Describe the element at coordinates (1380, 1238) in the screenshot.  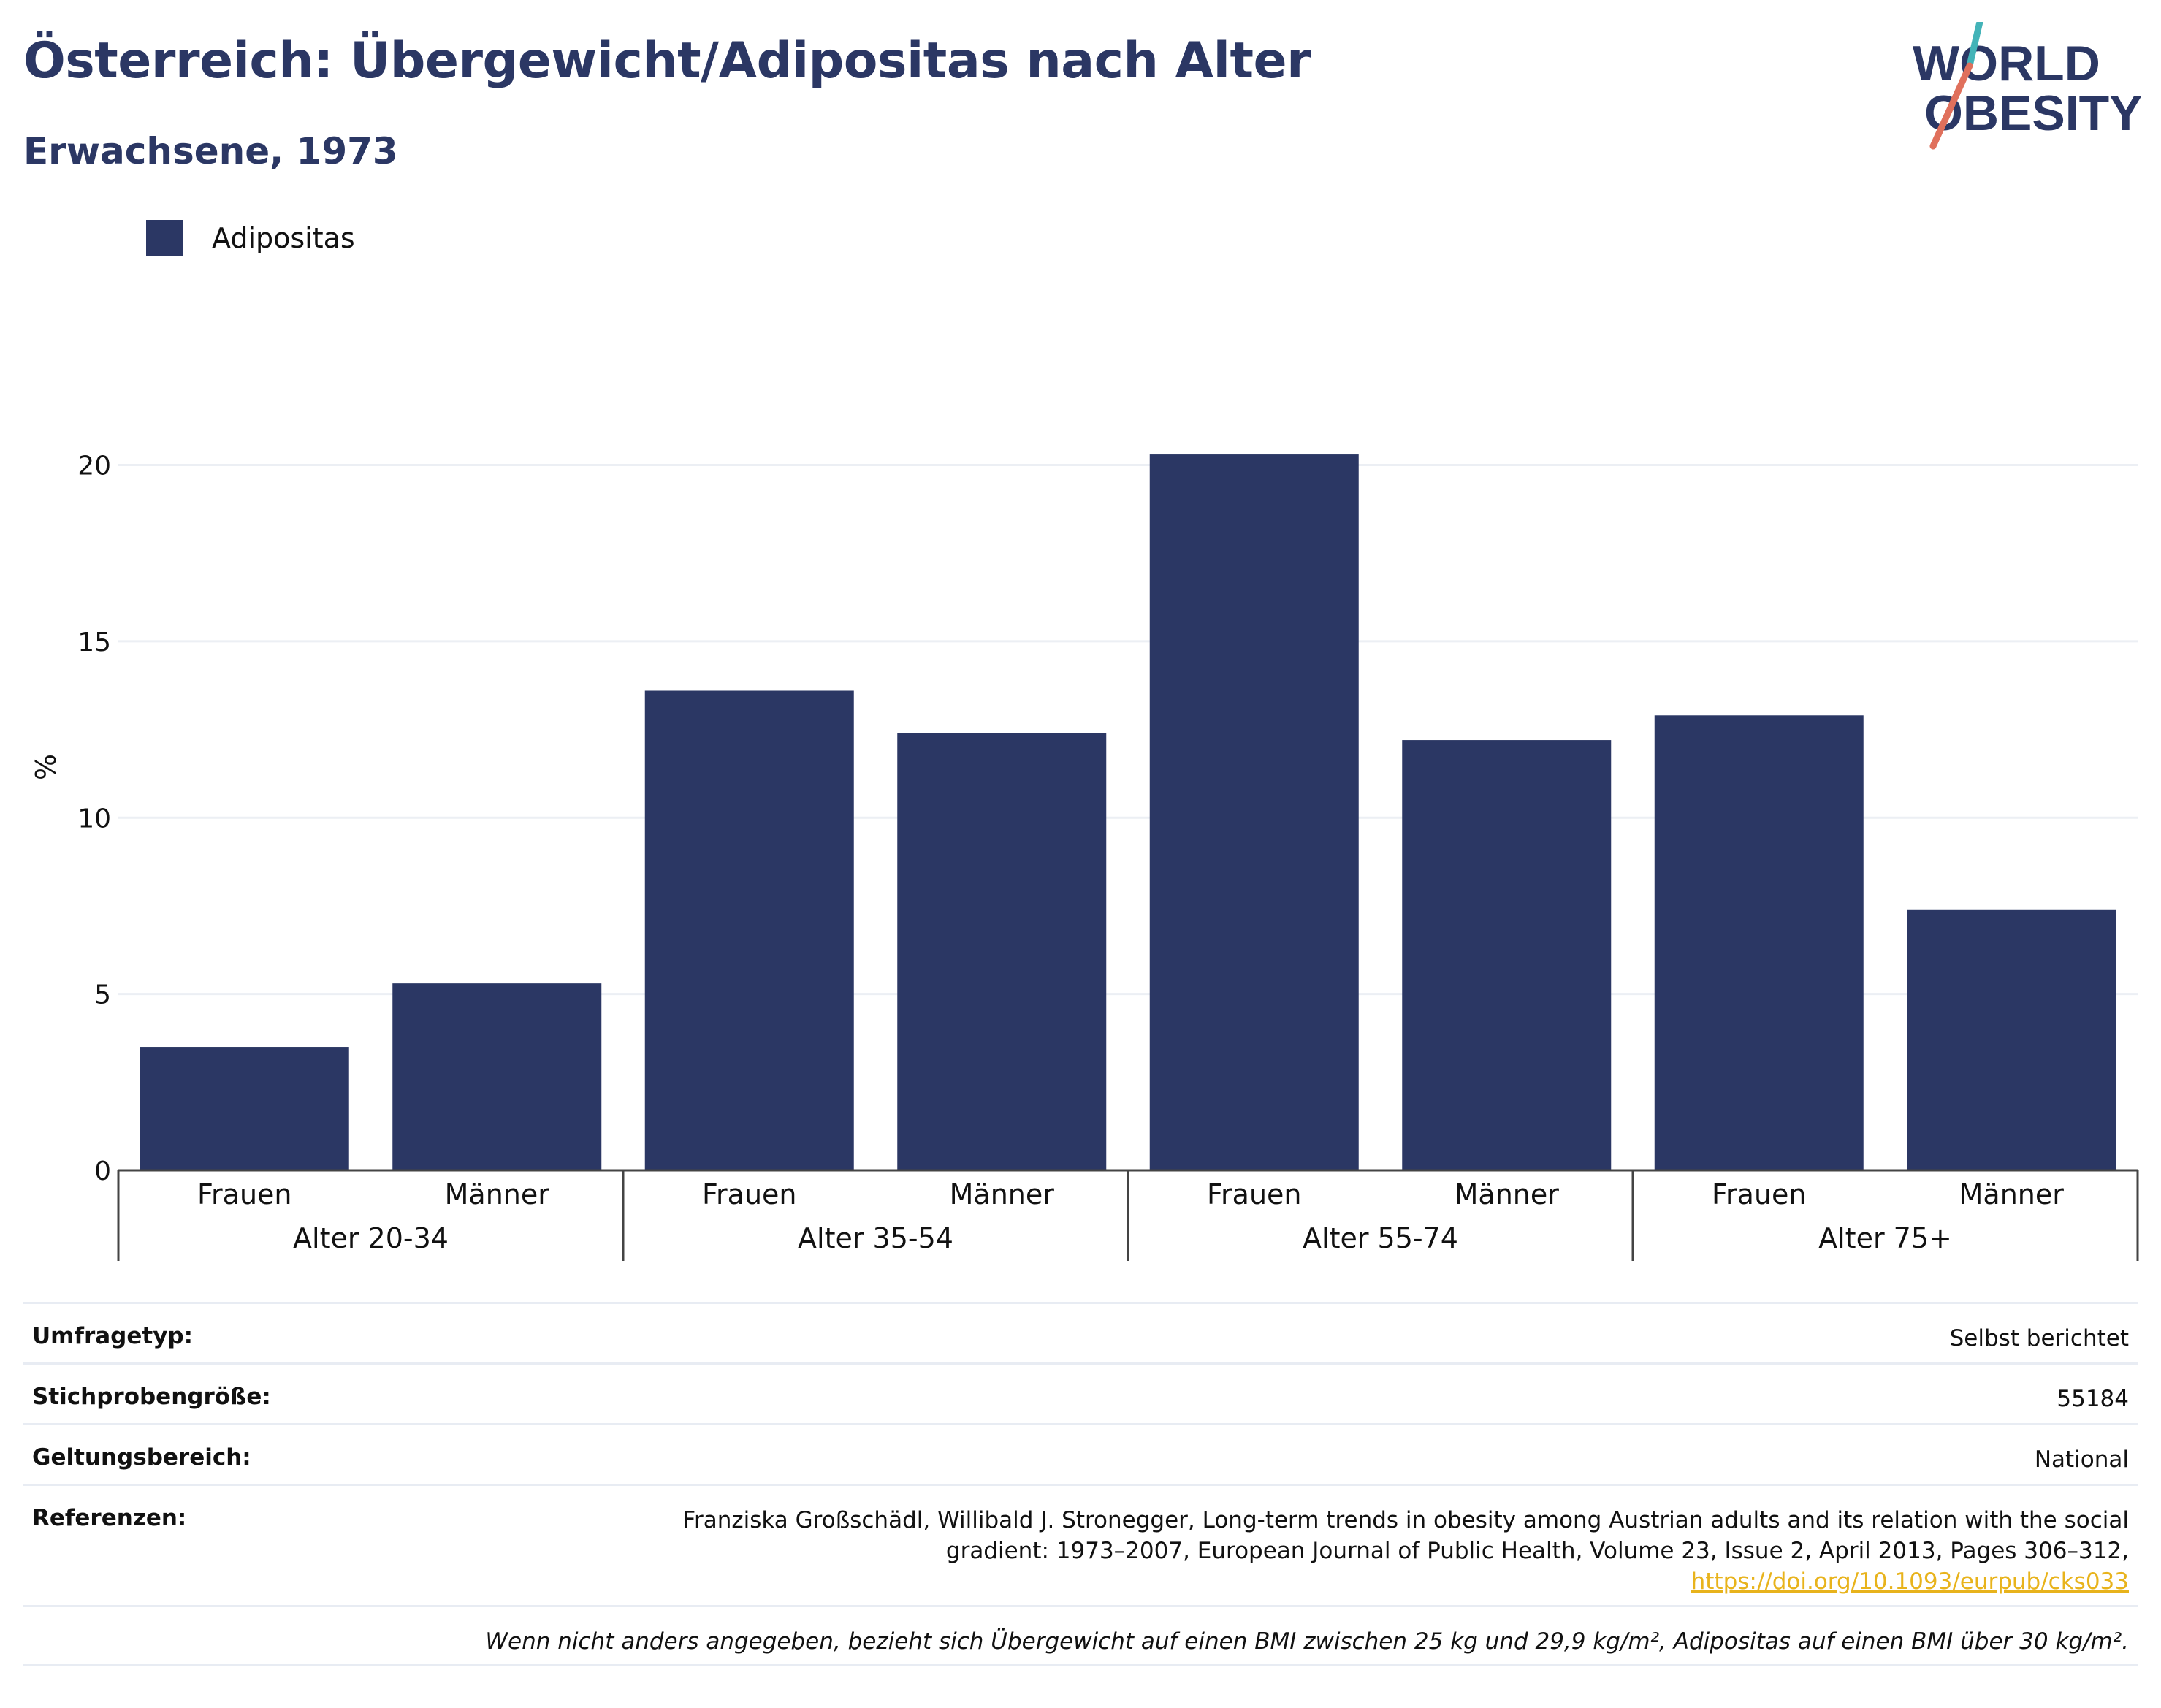
I see `x-group-label: Alter 55-74` at that location.